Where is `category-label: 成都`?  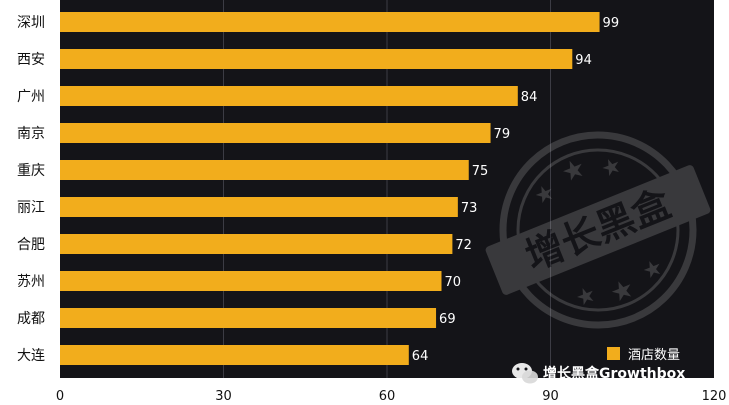
category-label: 成都 is located at coordinates (31, 319).